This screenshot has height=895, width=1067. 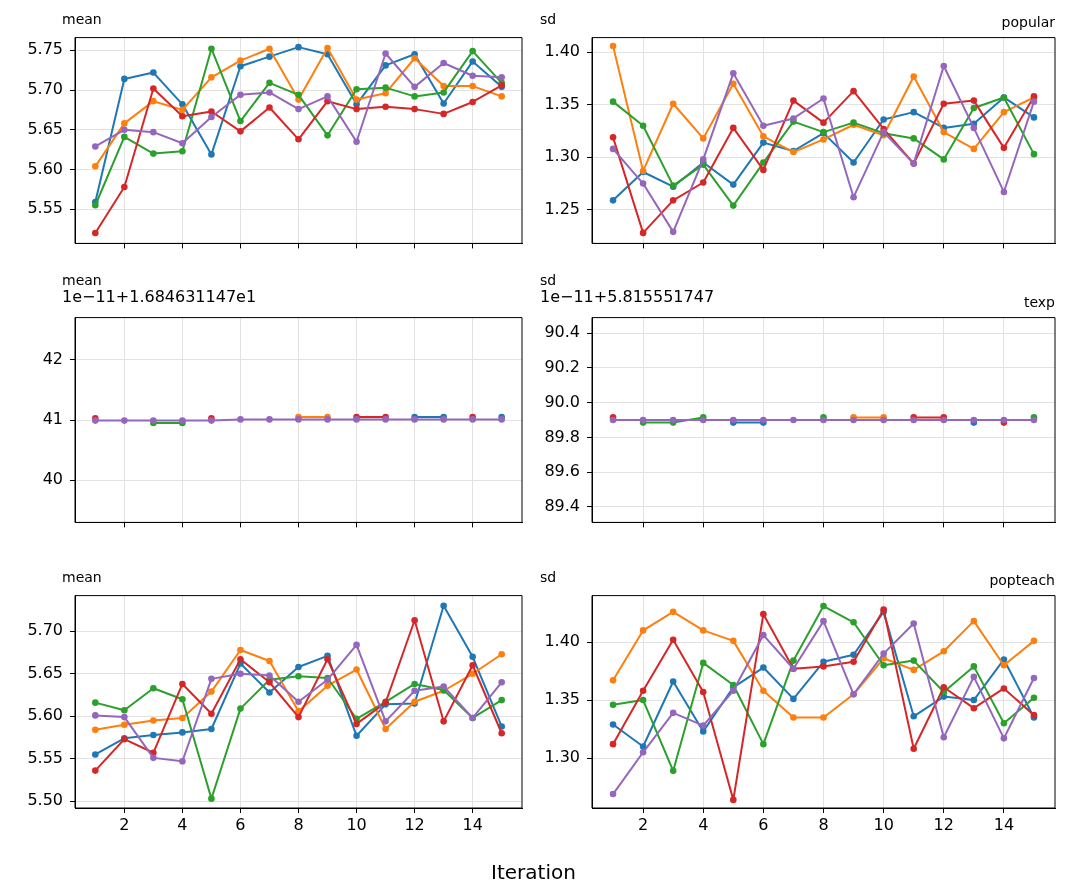 What do you see at coordinates (562, 471) in the screenshot?
I see `y-tick-label: 89.6` at bounding box center [562, 471].